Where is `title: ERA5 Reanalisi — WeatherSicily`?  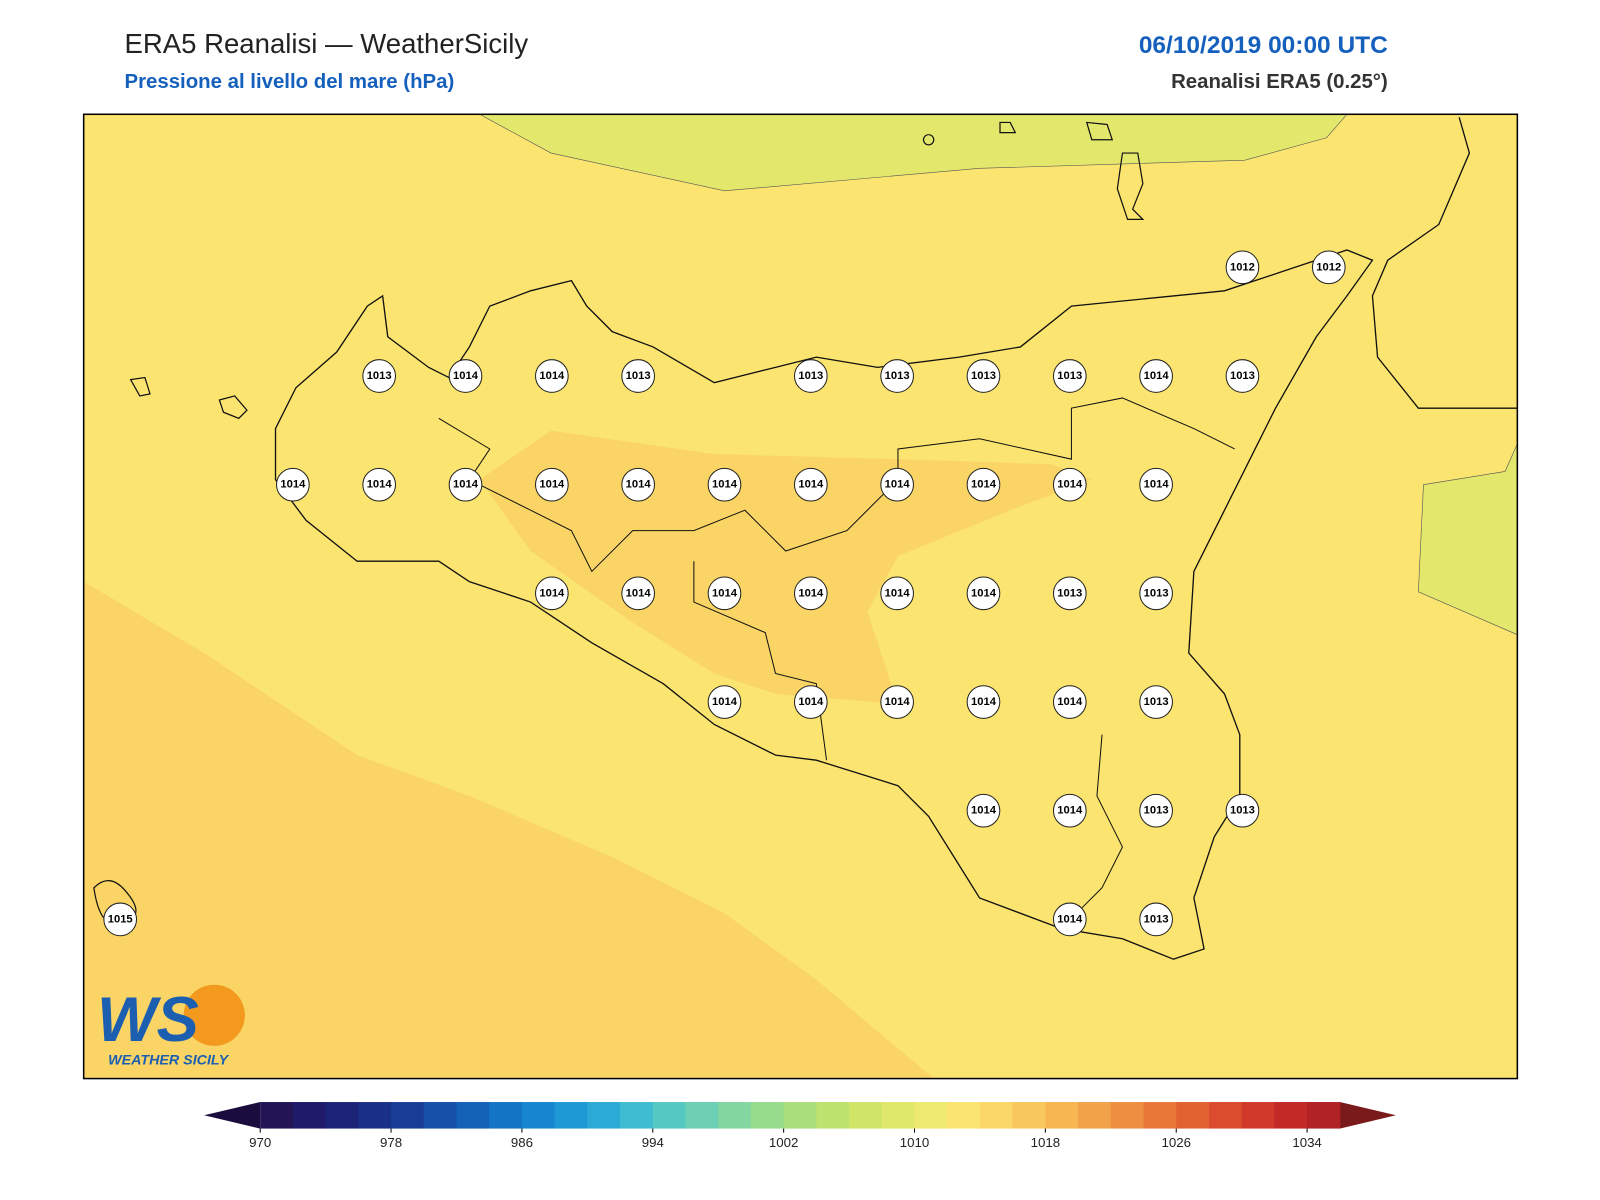
title: ERA5 Reanalisi — WeatherSicily is located at coordinates (326, 43).